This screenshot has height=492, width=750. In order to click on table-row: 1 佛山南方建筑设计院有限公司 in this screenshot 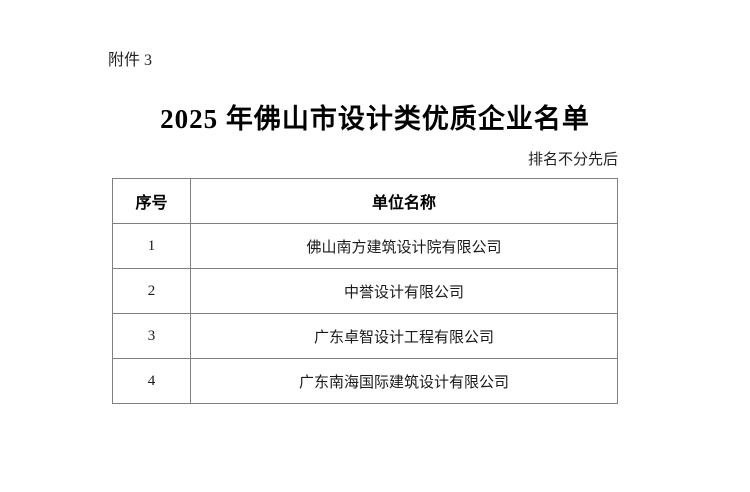, I will do `click(365, 246)`.